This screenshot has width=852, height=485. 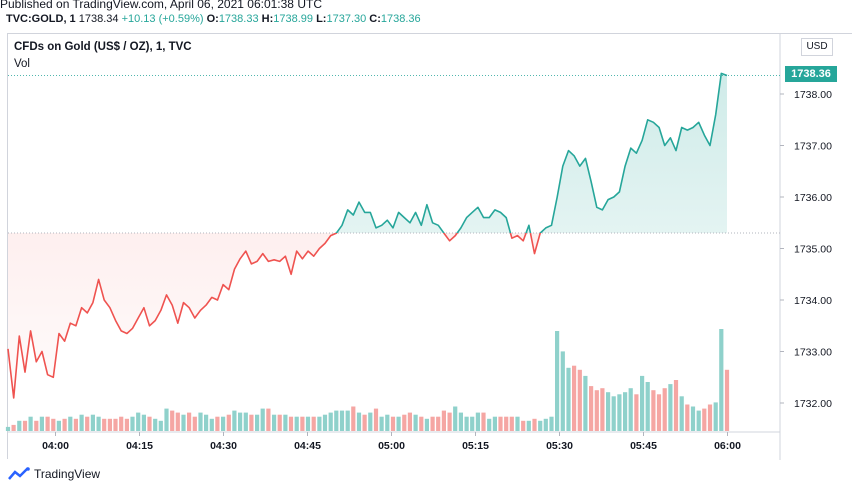 What do you see at coordinates (346, 19) in the screenshot?
I see `low-value: 1737.30` at bounding box center [346, 19].